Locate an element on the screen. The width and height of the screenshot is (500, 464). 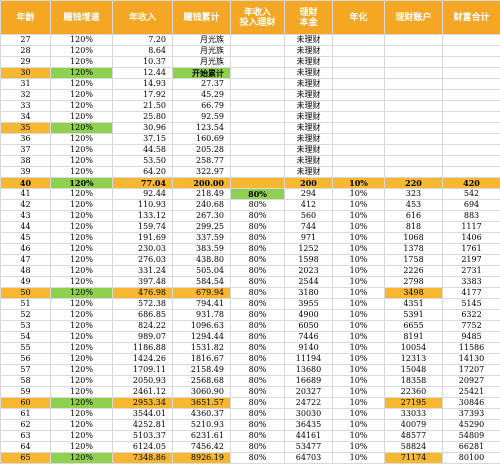
cell-cumulative: 240.68 is located at coordinates (202, 205).